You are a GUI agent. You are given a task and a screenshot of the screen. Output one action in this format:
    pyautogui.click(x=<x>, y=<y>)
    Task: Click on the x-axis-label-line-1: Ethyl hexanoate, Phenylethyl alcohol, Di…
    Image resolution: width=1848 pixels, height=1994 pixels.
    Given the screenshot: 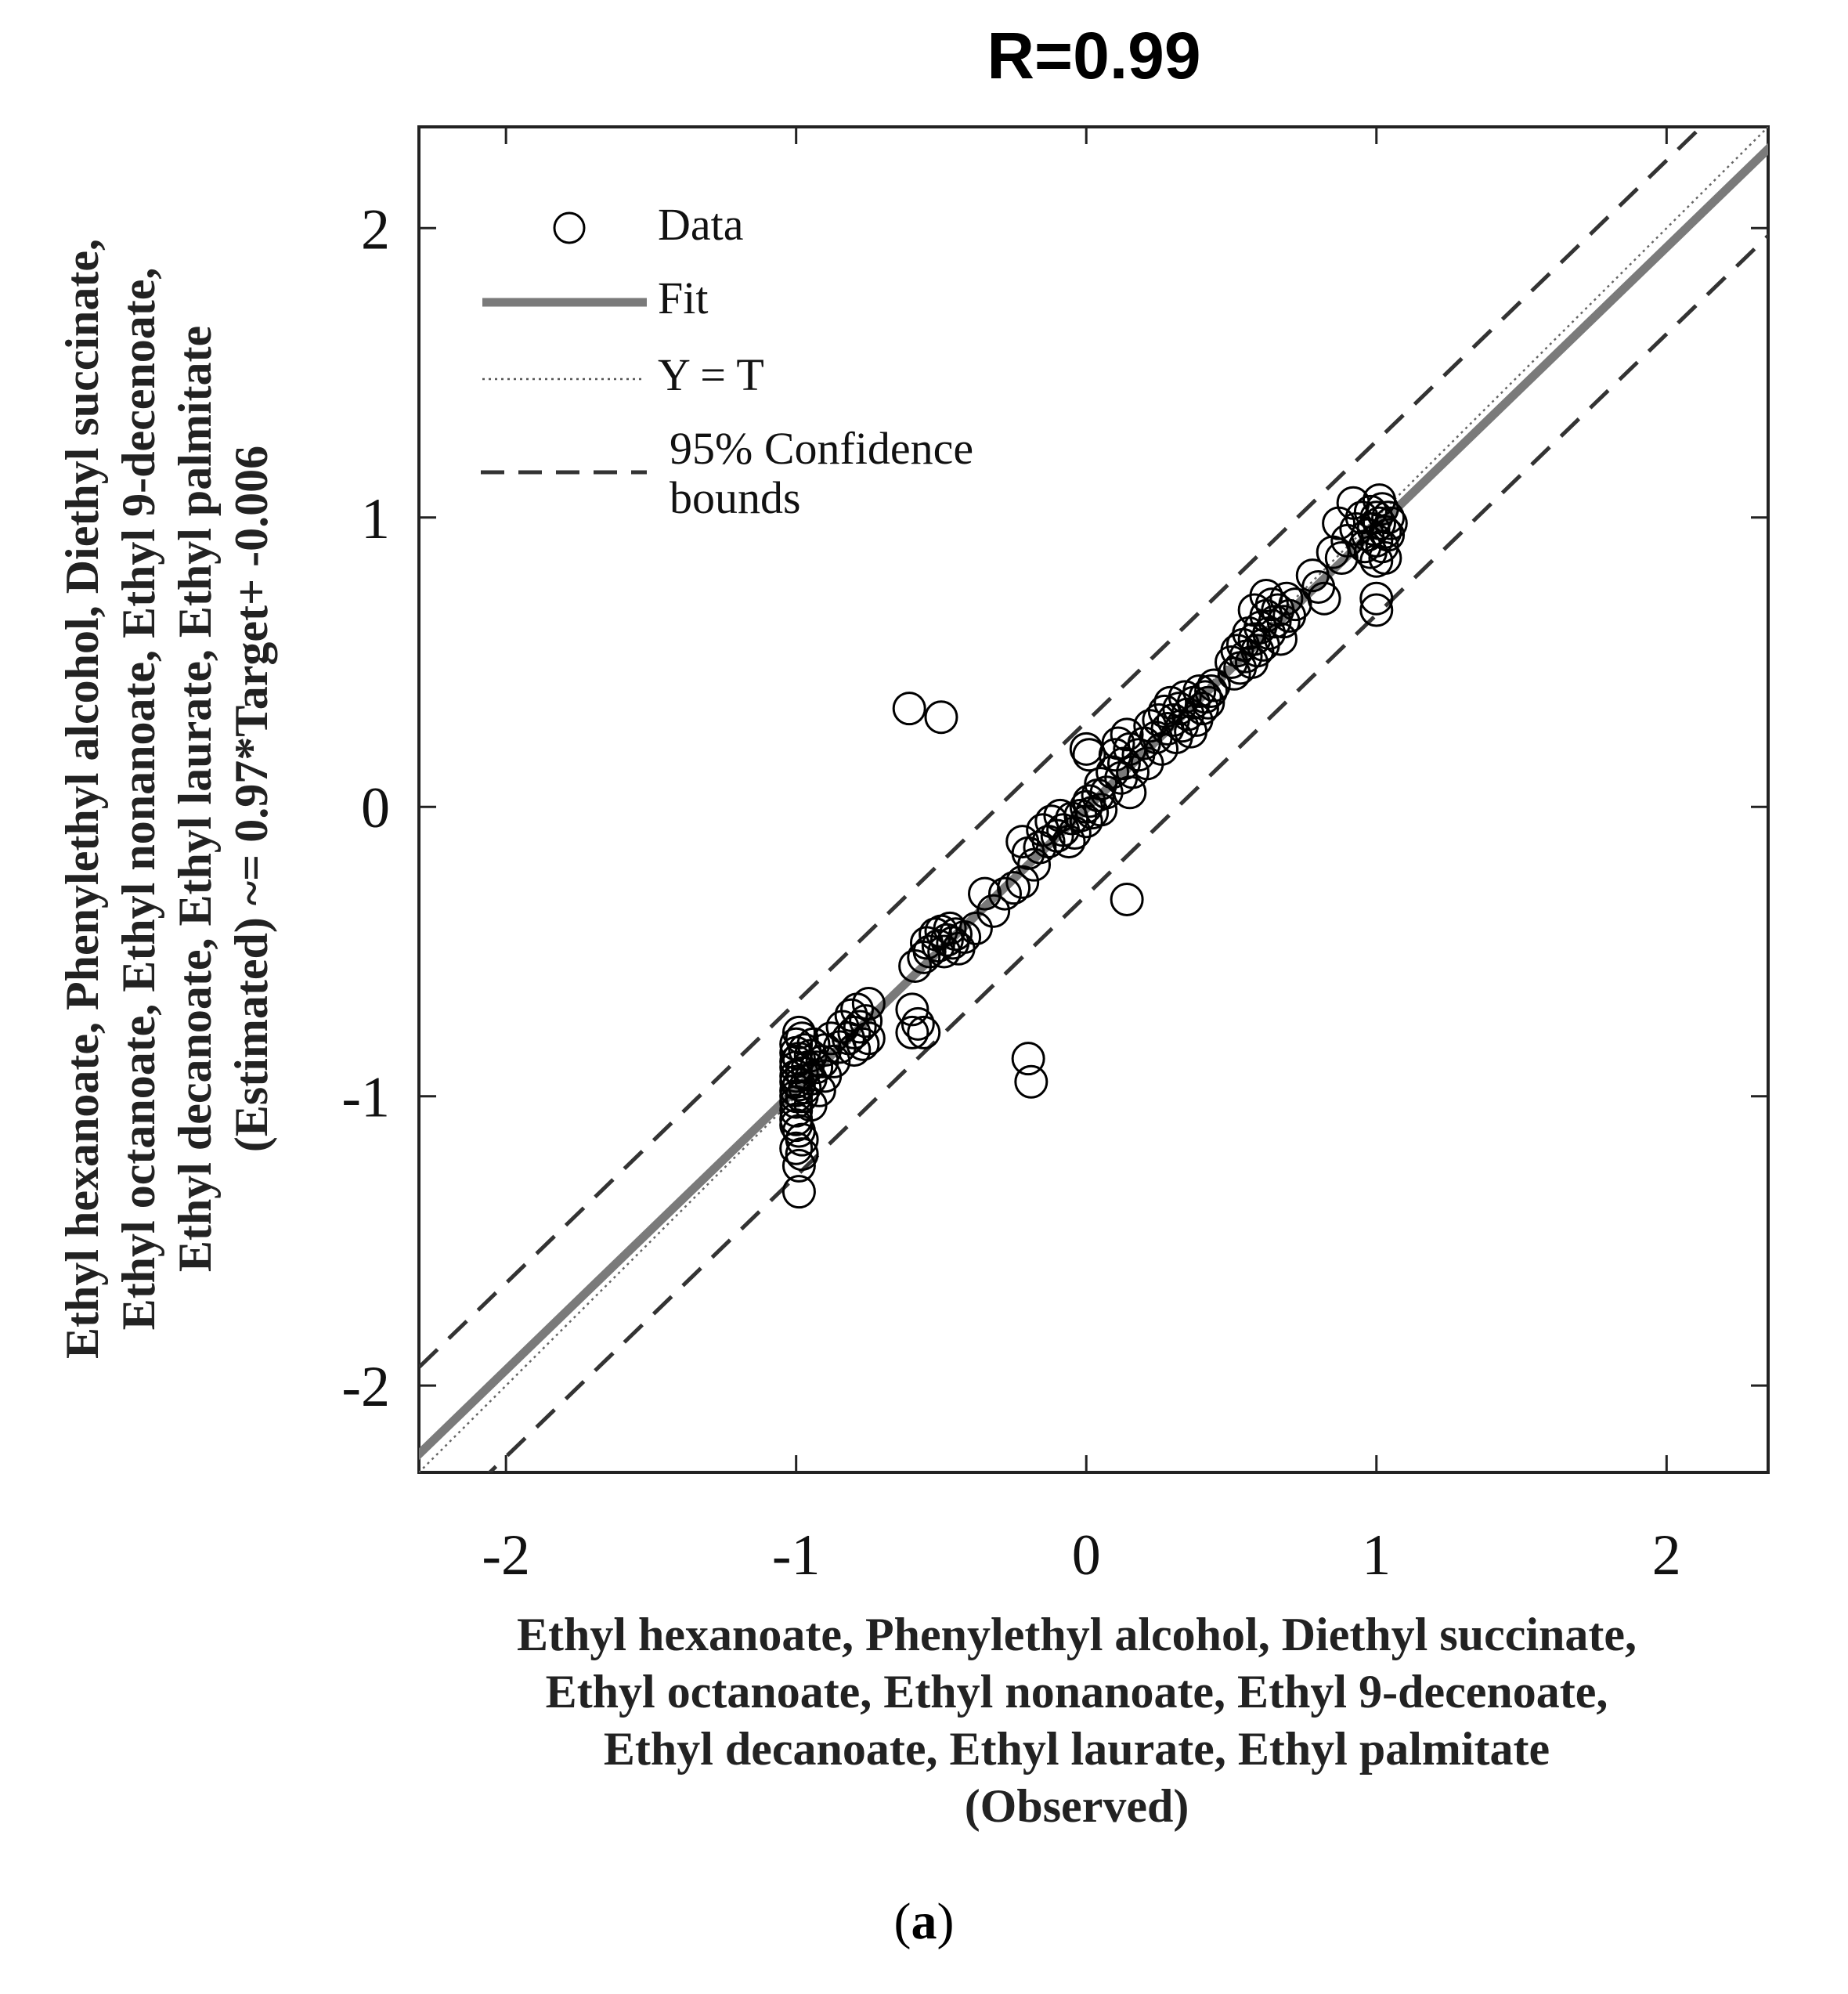 What is the action you would take?
    pyautogui.click(x=1077, y=1634)
    